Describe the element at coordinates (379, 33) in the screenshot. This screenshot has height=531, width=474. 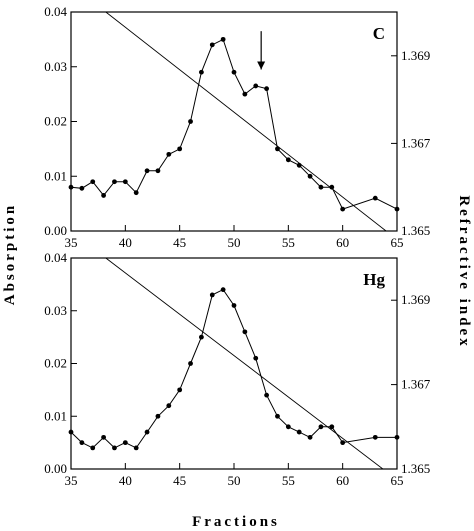
I see `panel-label: C` at that location.